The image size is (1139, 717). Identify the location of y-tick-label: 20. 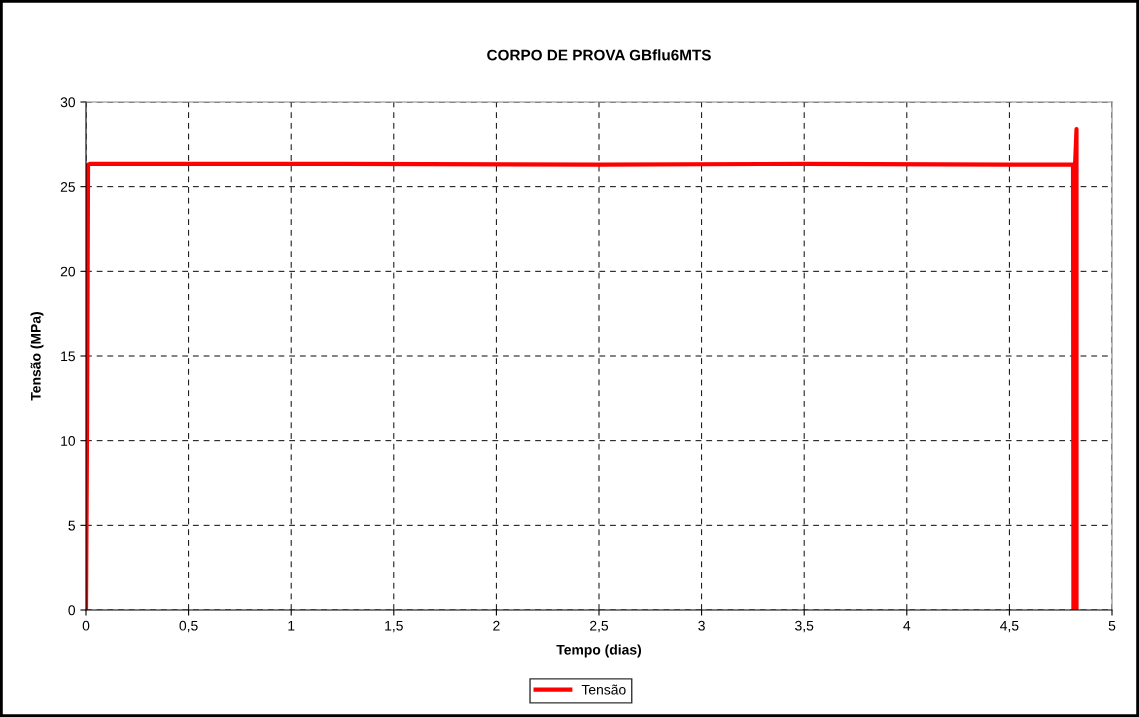
(68, 271).